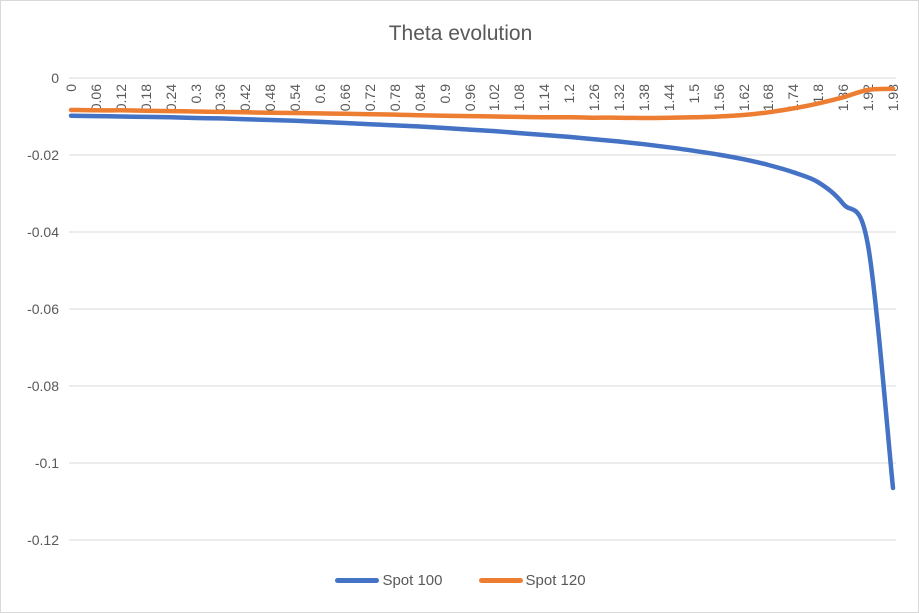 Image resolution: width=919 pixels, height=613 pixels. I want to click on x-axis-label: 0.66, so click(345, 98).